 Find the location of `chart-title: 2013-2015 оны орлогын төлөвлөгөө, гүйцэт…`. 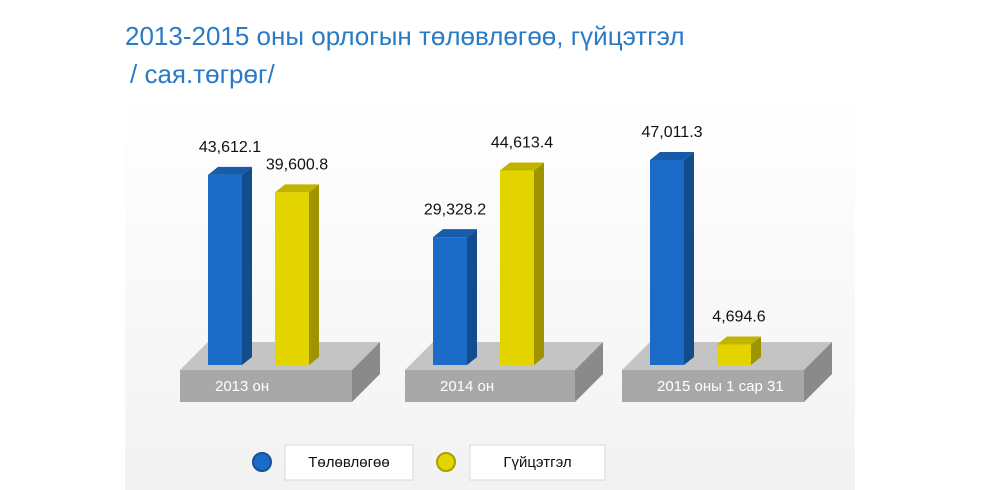

chart-title: 2013-2015 оны орлогын төлөвлөгөө, гүйцэт… is located at coordinates (405, 36).